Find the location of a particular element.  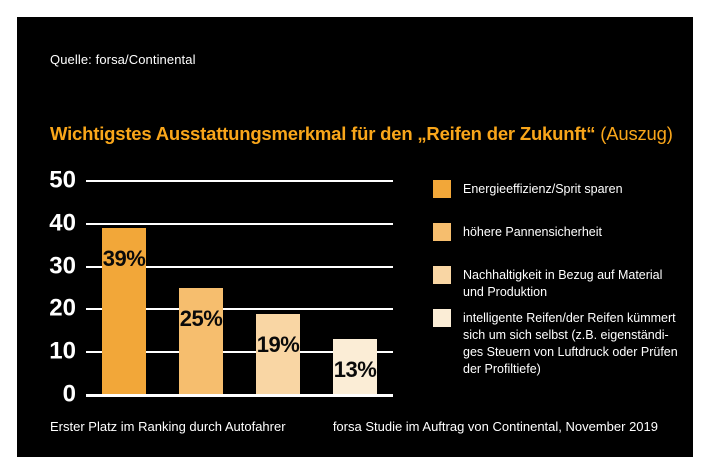

footnote-left: Erster Platz im Ranking durch Autofahrer is located at coordinates (168, 426).